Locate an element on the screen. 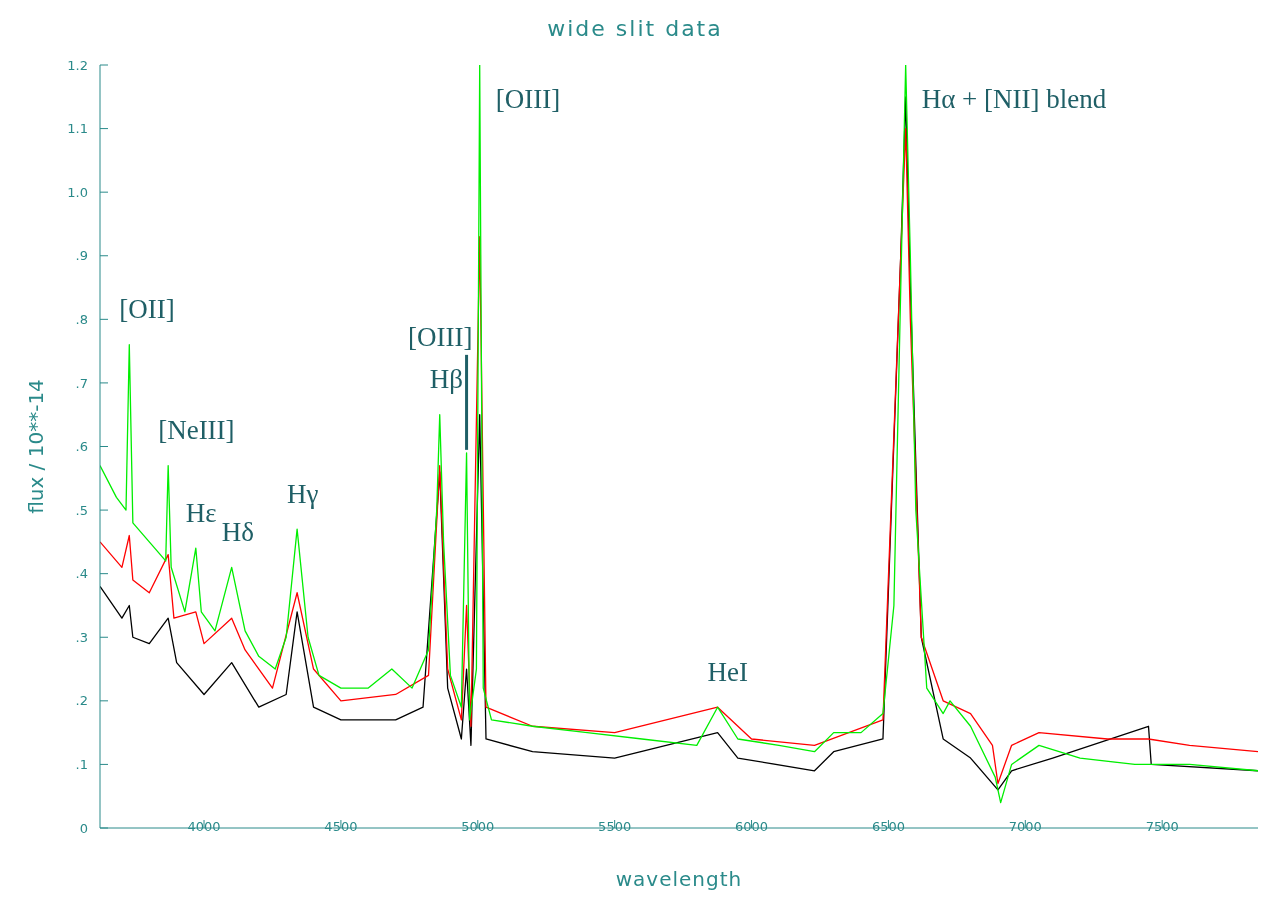  y-tick-label: .7 is located at coordinates (81, 383).